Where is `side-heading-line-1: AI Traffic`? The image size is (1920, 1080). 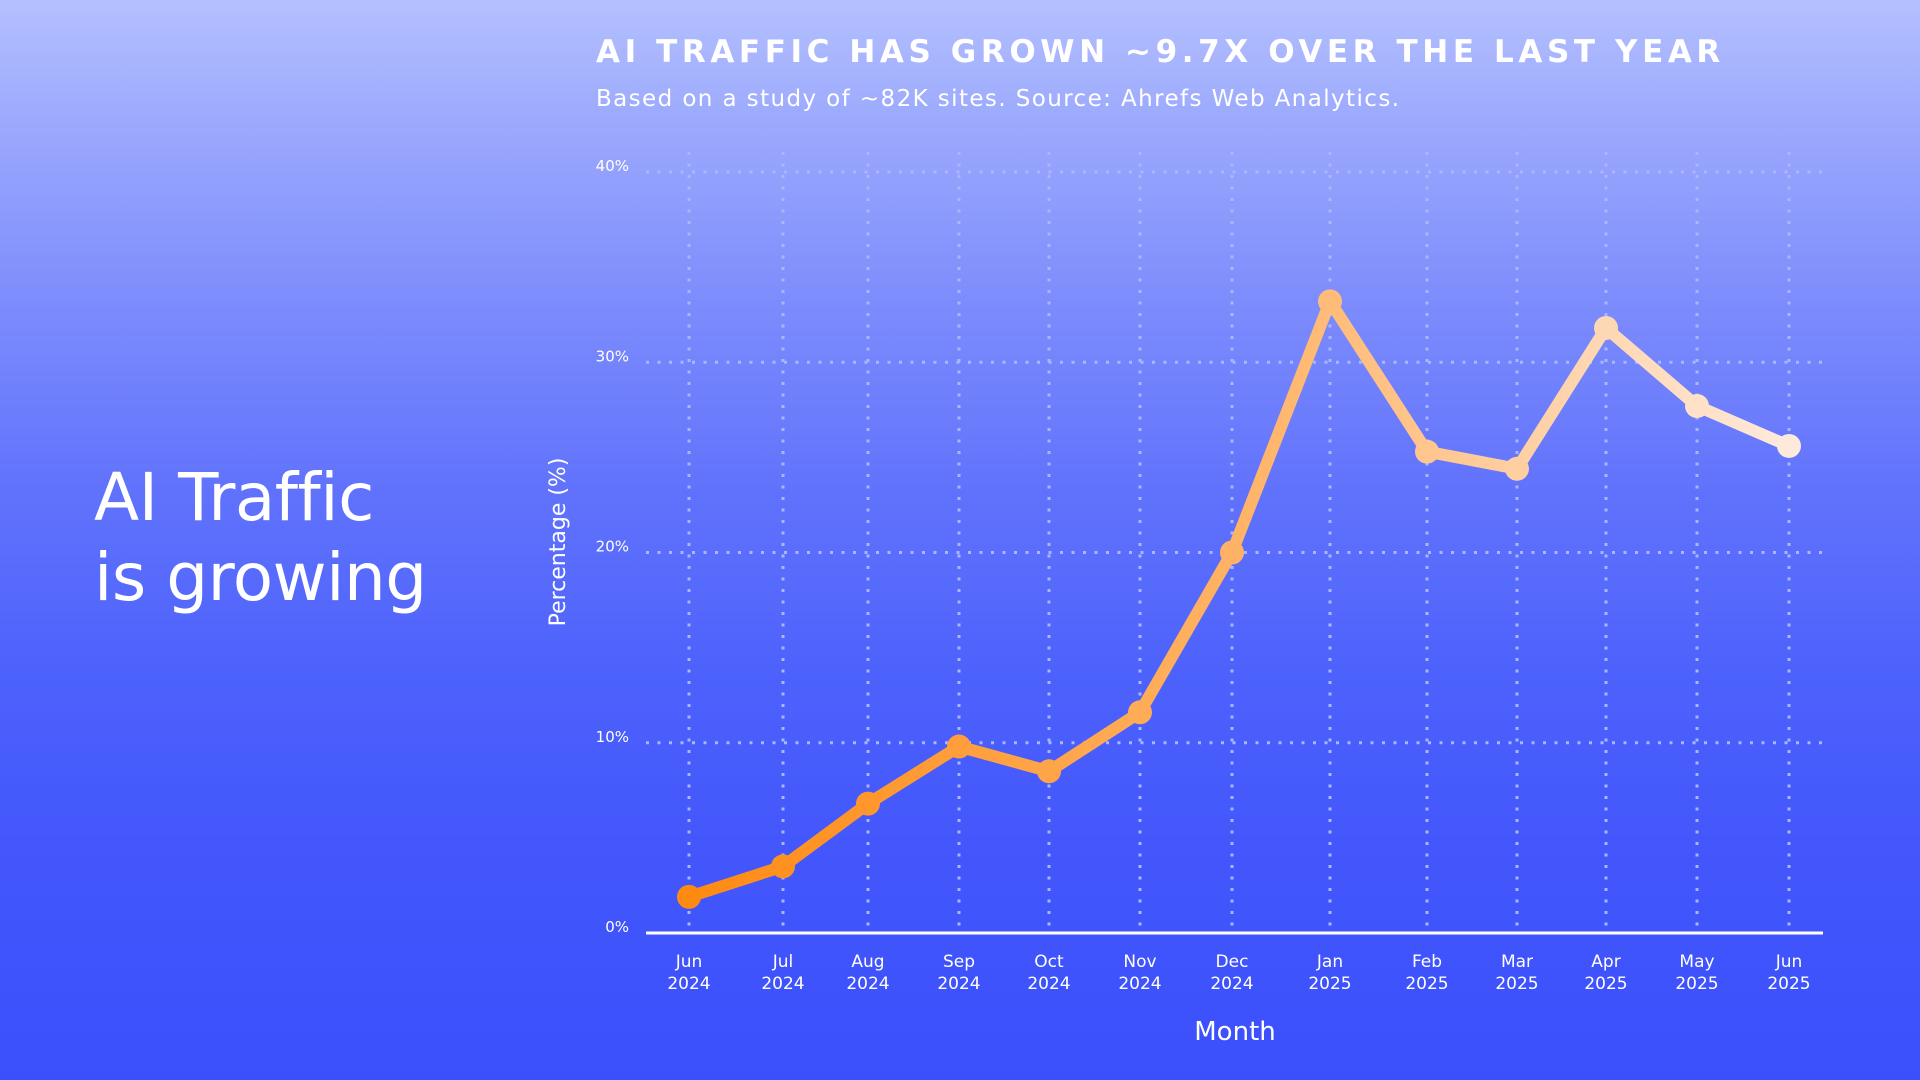 side-heading-line-1: AI Traffic is located at coordinates (234, 497).